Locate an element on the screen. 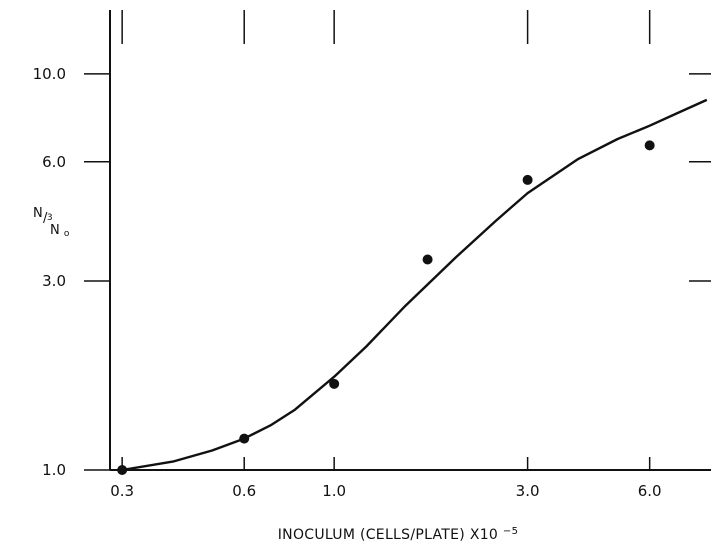 This screenshot has height=548, width=711. x-tick-label: 6.0 is located at coordinates (650, 491).